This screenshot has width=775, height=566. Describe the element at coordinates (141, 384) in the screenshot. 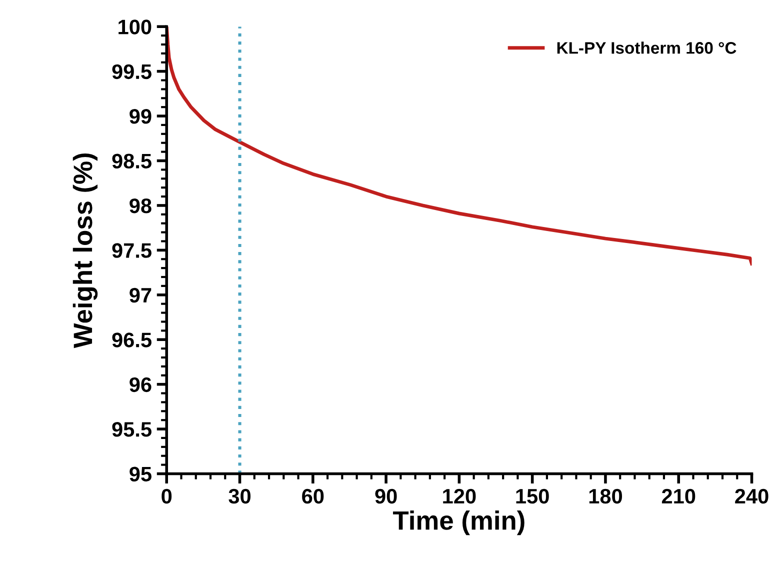

I see `y-tick-label: 96` at that location.